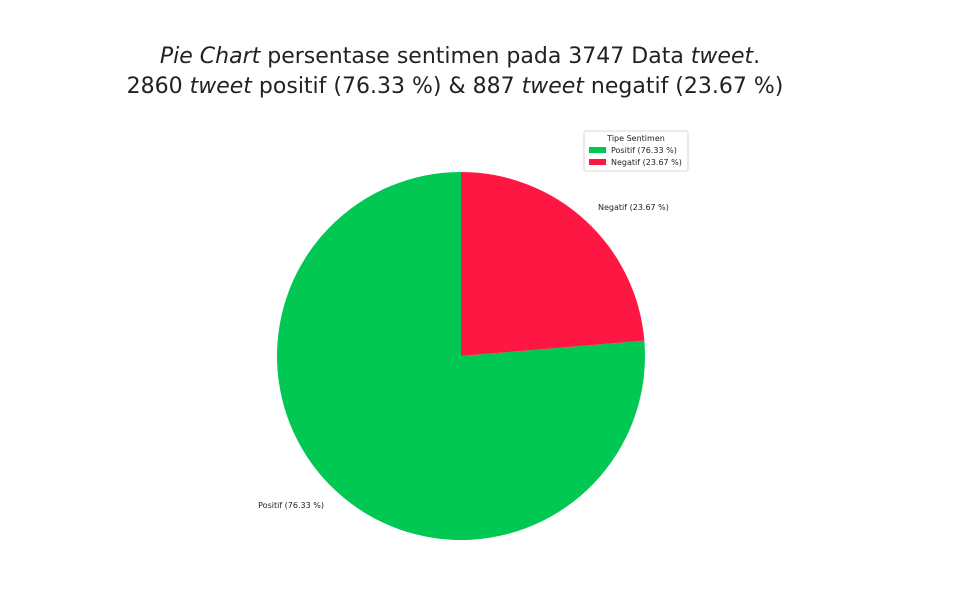 The height and width of the screenshot is (595, 955). I want to click on legend-items: Positif (76.33 %) Negatif (23.67 %), so click(635, 156).